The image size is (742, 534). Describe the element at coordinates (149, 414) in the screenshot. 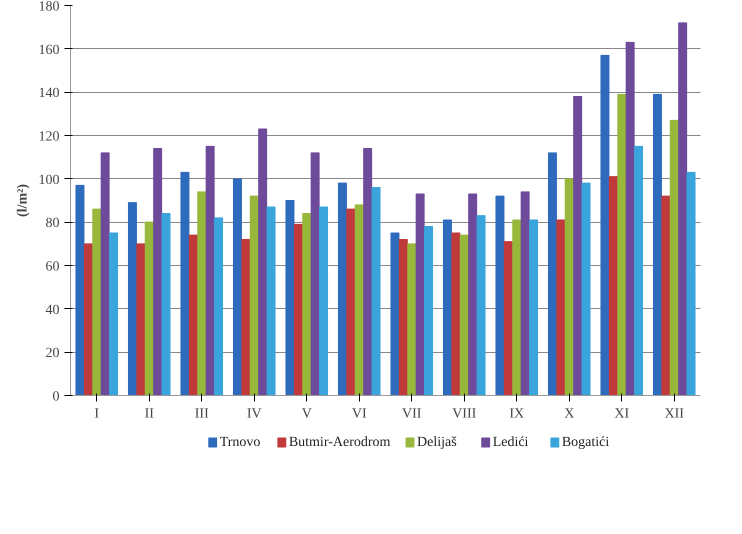

I see `x-tick-label: II` at that location.